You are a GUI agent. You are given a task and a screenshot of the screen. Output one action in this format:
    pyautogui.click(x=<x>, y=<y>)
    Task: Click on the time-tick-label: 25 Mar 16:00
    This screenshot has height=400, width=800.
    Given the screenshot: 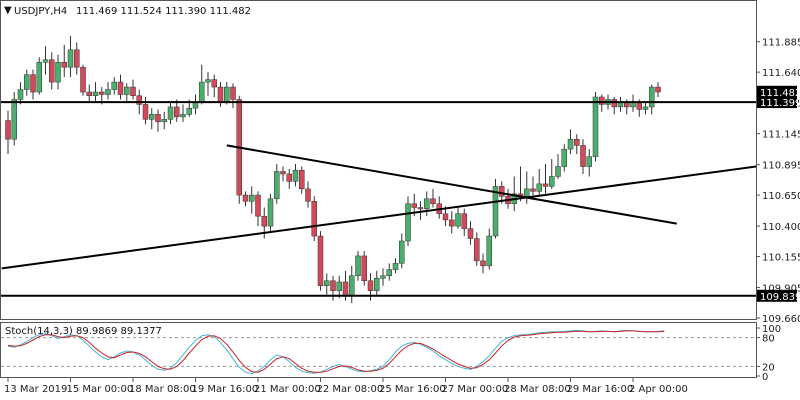 What is the action you would take?
    pyautogui.click(x=412, y=389)
    